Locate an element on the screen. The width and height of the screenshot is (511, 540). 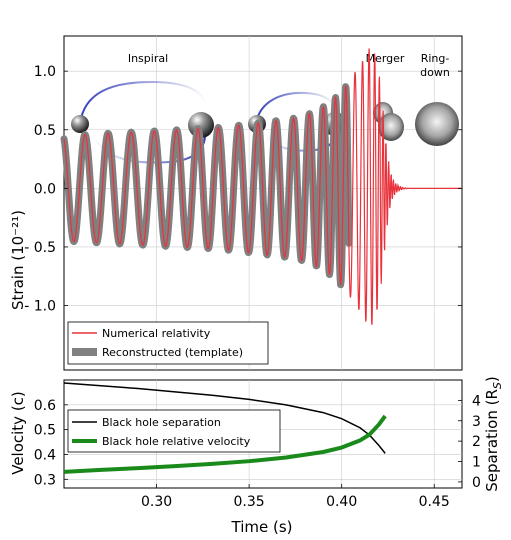
annotation-inspiral: Inspiral is located at coordinates (148, 58).